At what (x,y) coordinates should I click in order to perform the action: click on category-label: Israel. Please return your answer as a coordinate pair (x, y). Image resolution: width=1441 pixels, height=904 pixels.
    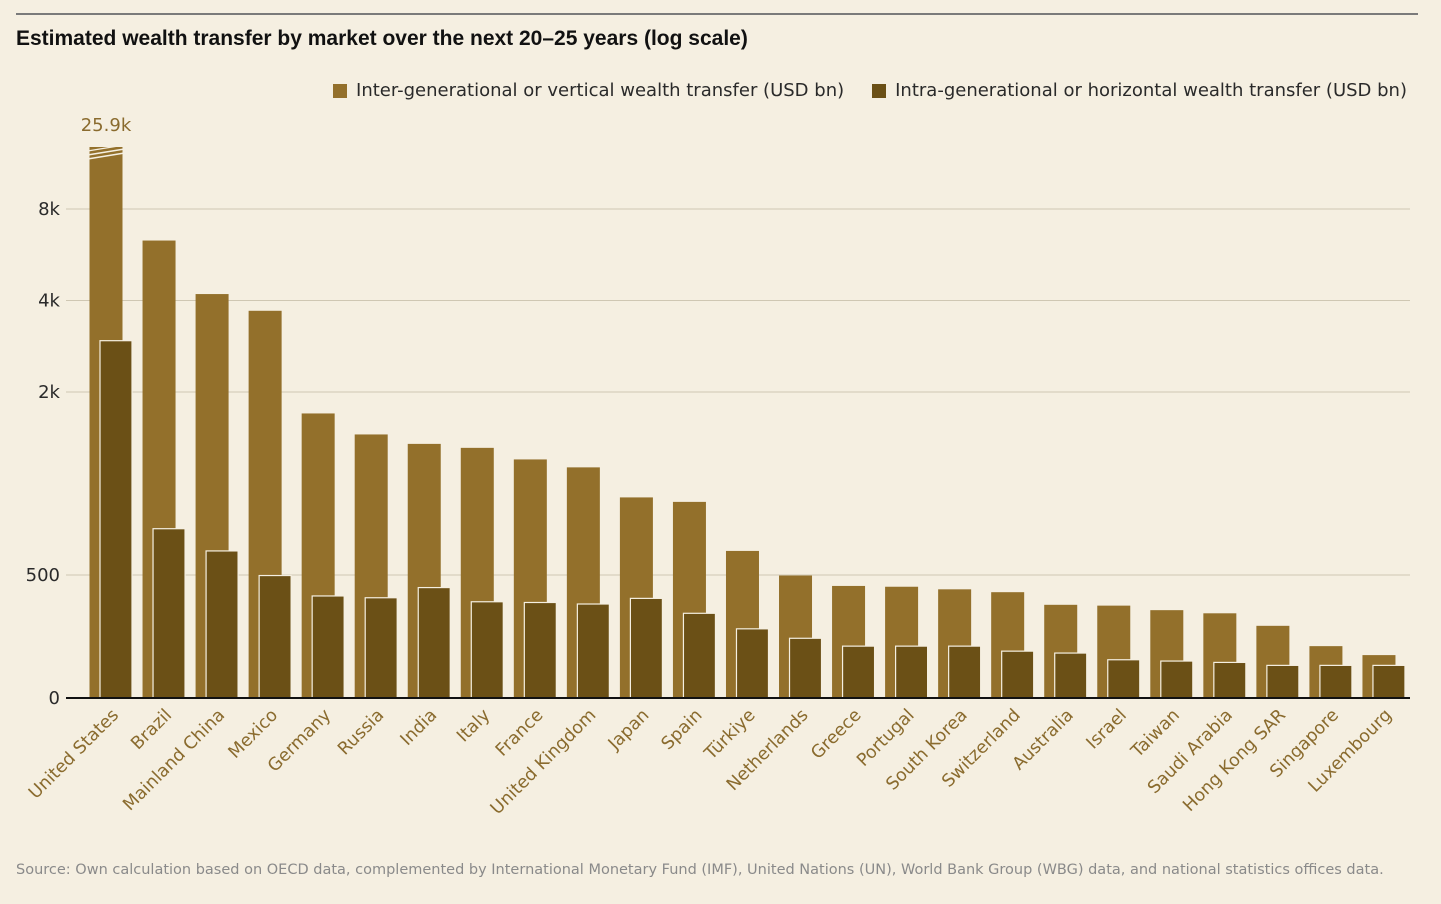
    Looking at the image, I should click on (1107, 729).